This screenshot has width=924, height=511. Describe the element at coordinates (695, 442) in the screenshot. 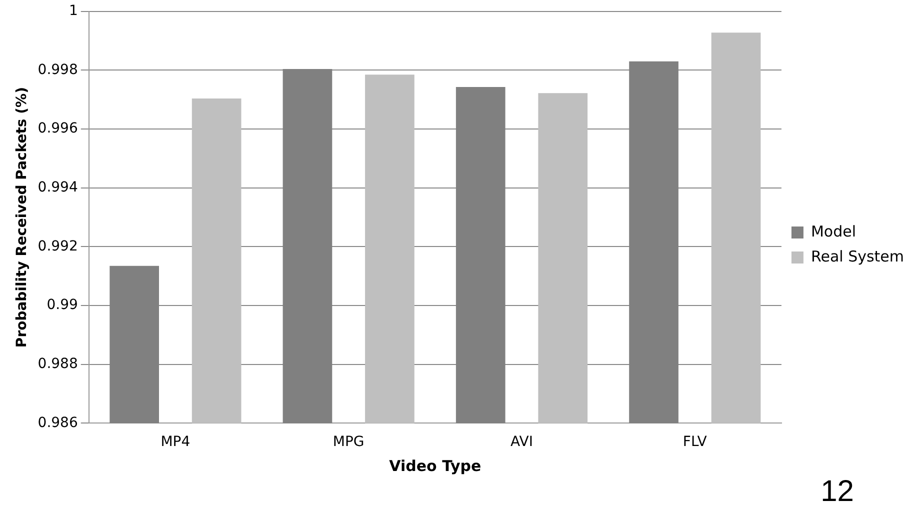

I see `x-tick-label: FLV` at that location.